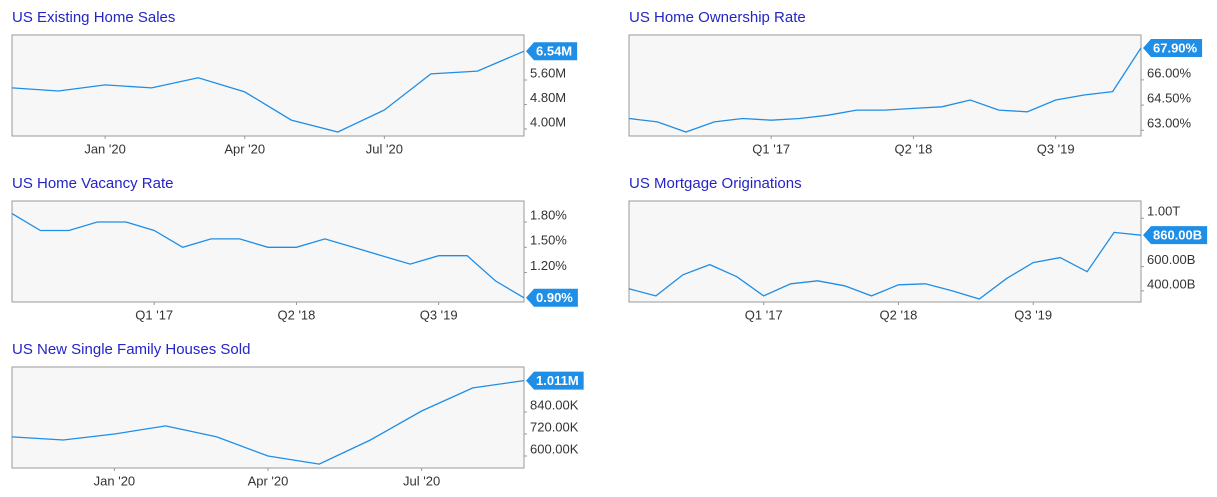 The width and height of the screenshot is (1217, 497). I want to click on value-label: 860.00B, so click(1177, 235).